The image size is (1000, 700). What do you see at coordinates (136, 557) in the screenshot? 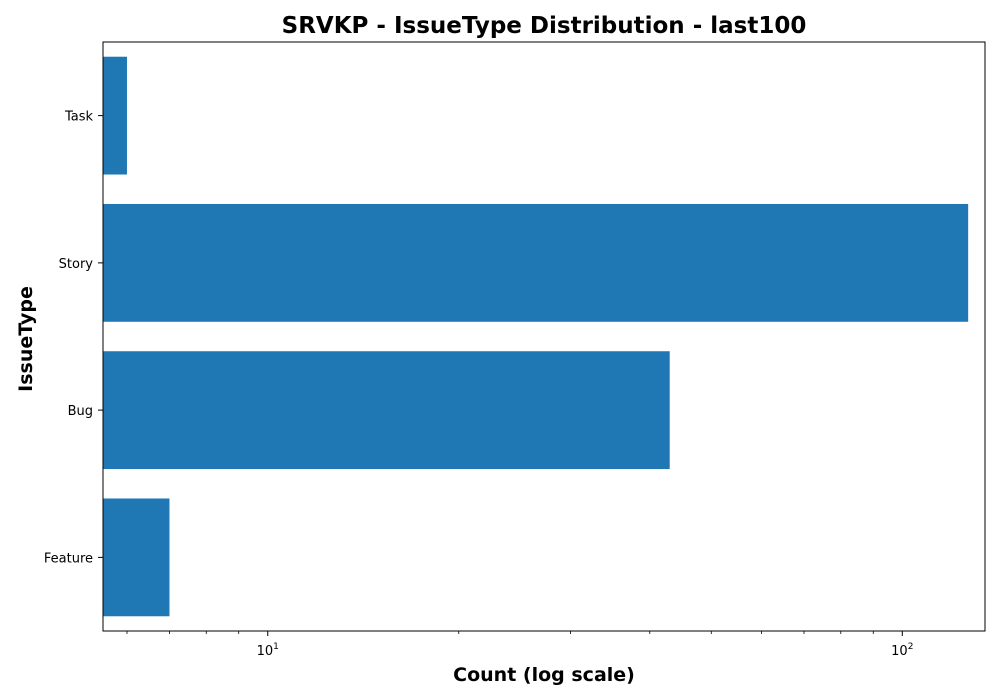
I see `bar-feature` at bounding box center [136, 557].